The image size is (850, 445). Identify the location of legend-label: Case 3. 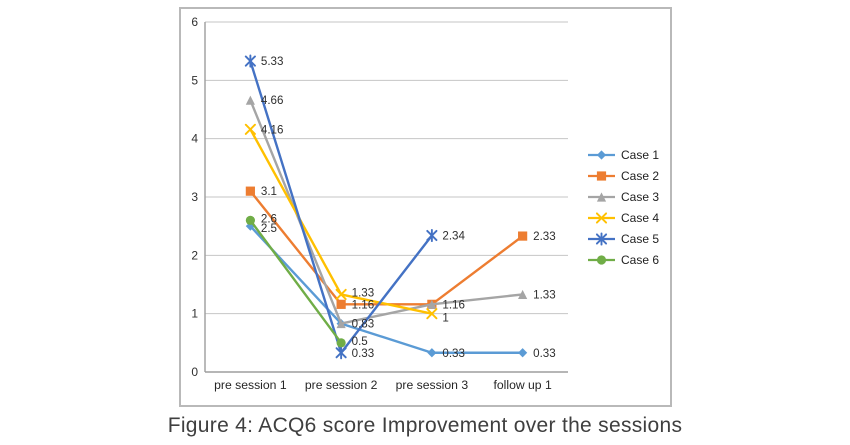
(640, 197).